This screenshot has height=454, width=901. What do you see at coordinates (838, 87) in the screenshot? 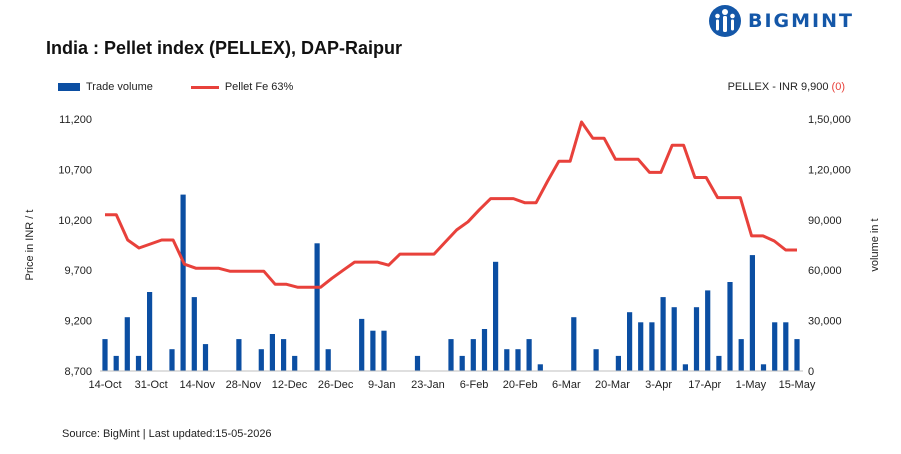
I see `pellex-change: (0)` at bounding box center [838, 87].